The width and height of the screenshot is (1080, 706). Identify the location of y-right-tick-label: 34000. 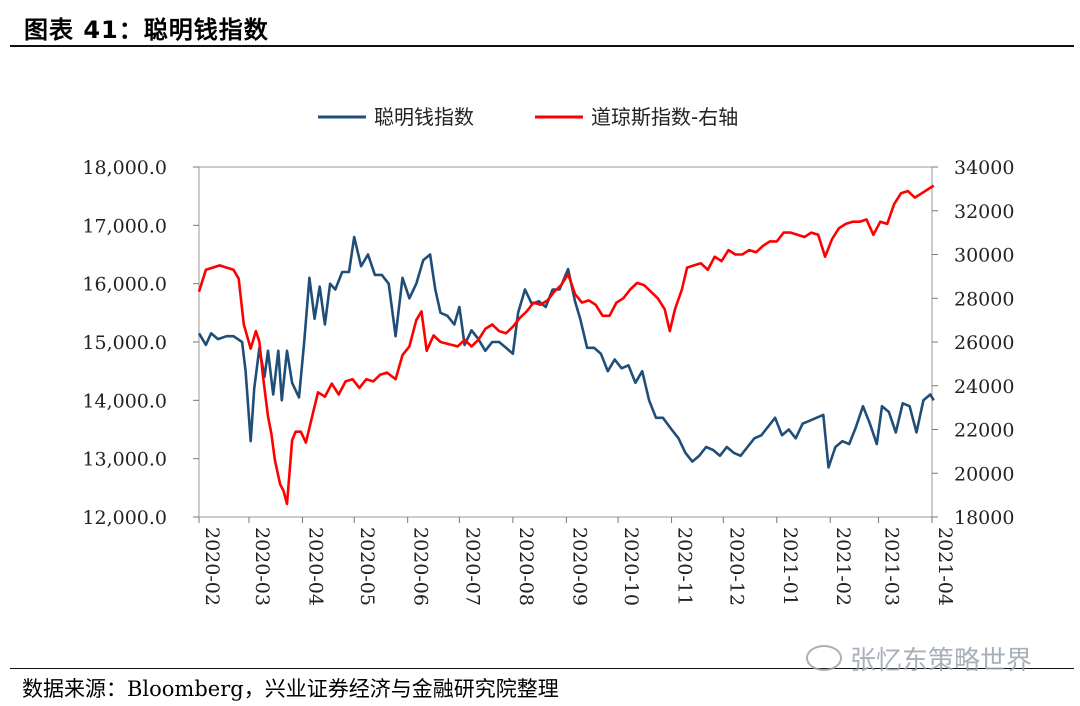
(984, 168).